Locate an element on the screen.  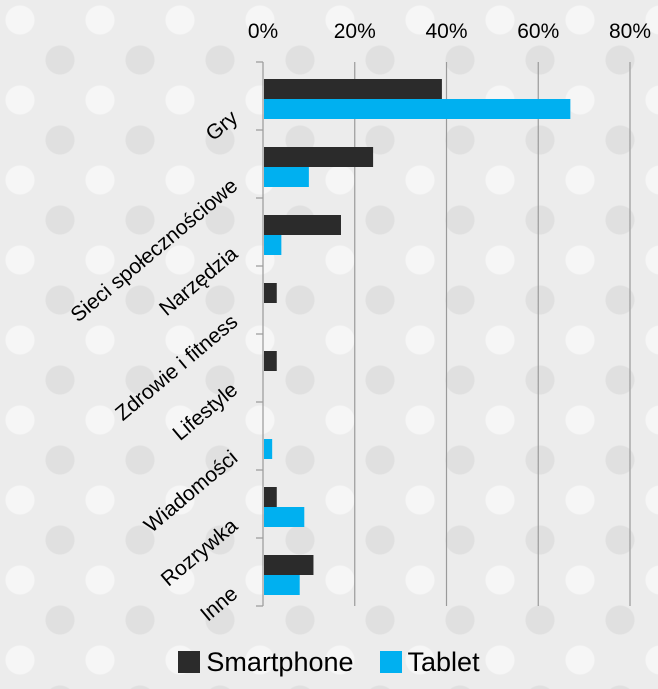
legend-swatch-smartphone is located at coordinates (189, 662).